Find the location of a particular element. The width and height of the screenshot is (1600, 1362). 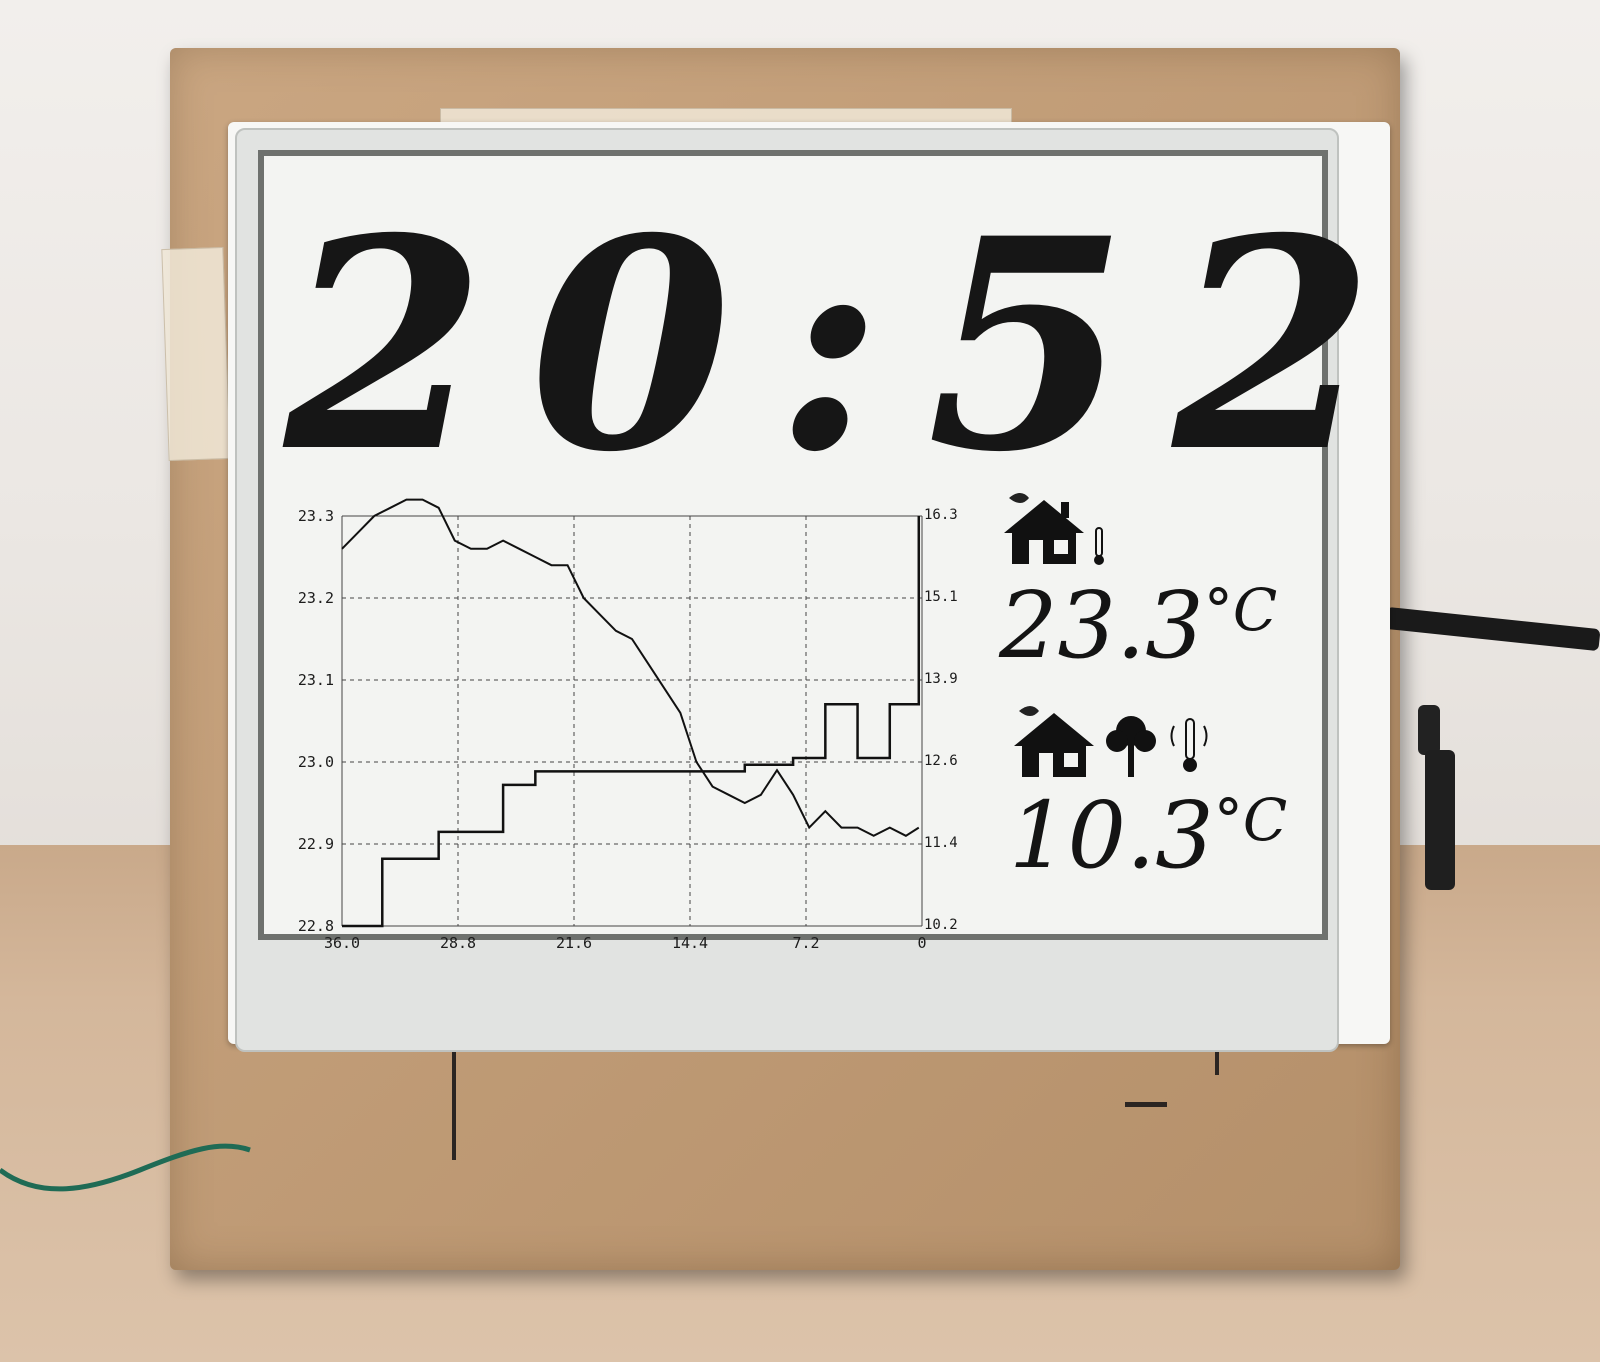

x-tick-label: 21.6 is located at coordinates (574, 943).